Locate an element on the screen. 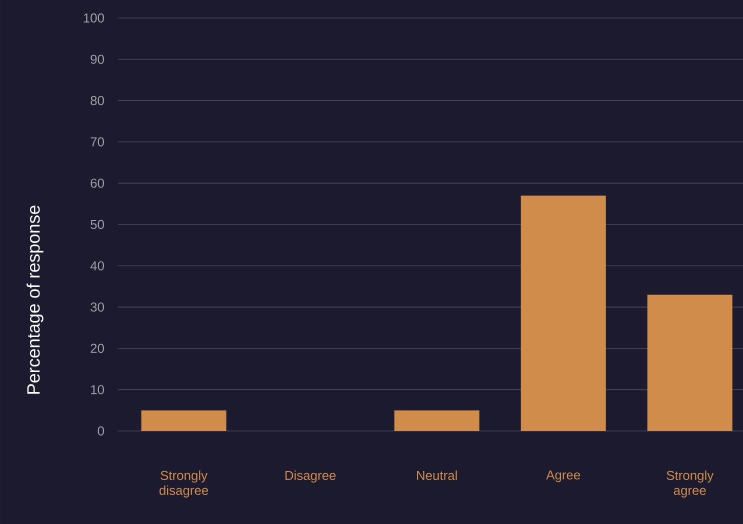  y-tick-label: 10 is located at coordinates (97, 389).